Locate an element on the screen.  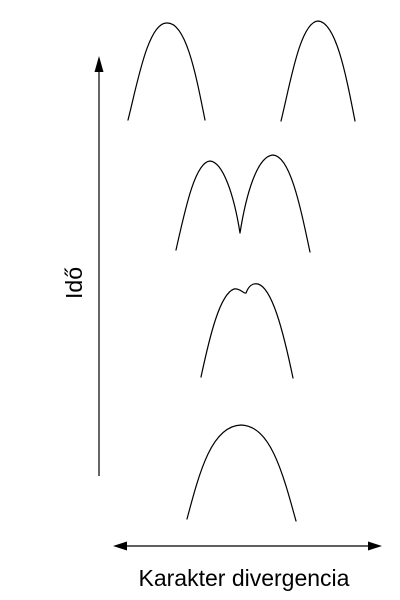
stage-2-curve is located at coordinates (247, 331).